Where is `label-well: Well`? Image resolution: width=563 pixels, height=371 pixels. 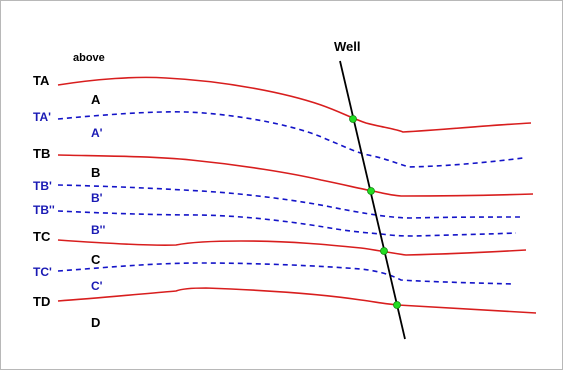
label-well: Well is located at coordinates (347, 46).